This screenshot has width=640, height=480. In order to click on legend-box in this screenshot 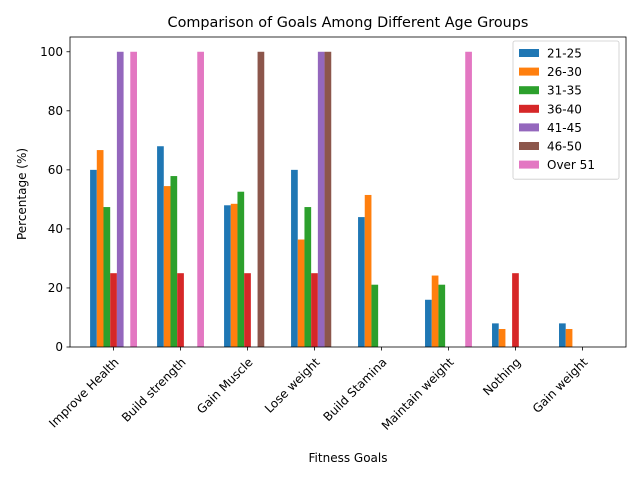, I will do `click(566, 110)`.